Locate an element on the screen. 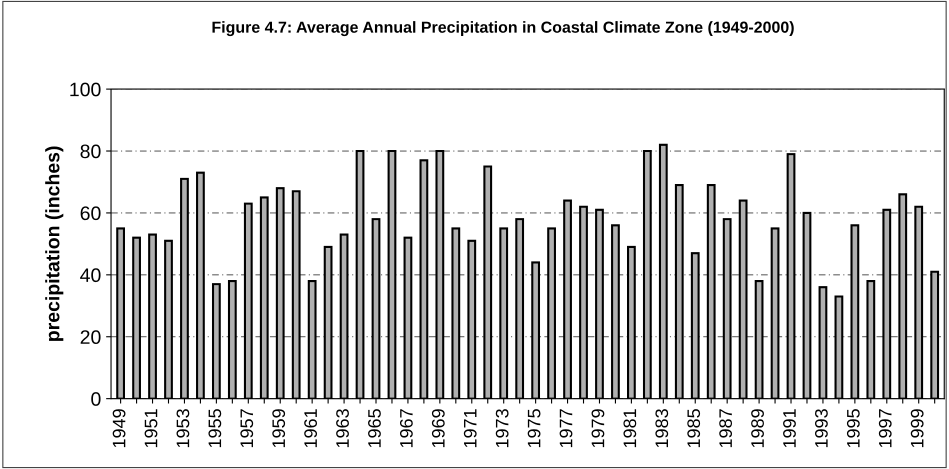 The height and width of the screenshot is (469, 949). y-tick-label: 80 is located at coordinates (90, 151).